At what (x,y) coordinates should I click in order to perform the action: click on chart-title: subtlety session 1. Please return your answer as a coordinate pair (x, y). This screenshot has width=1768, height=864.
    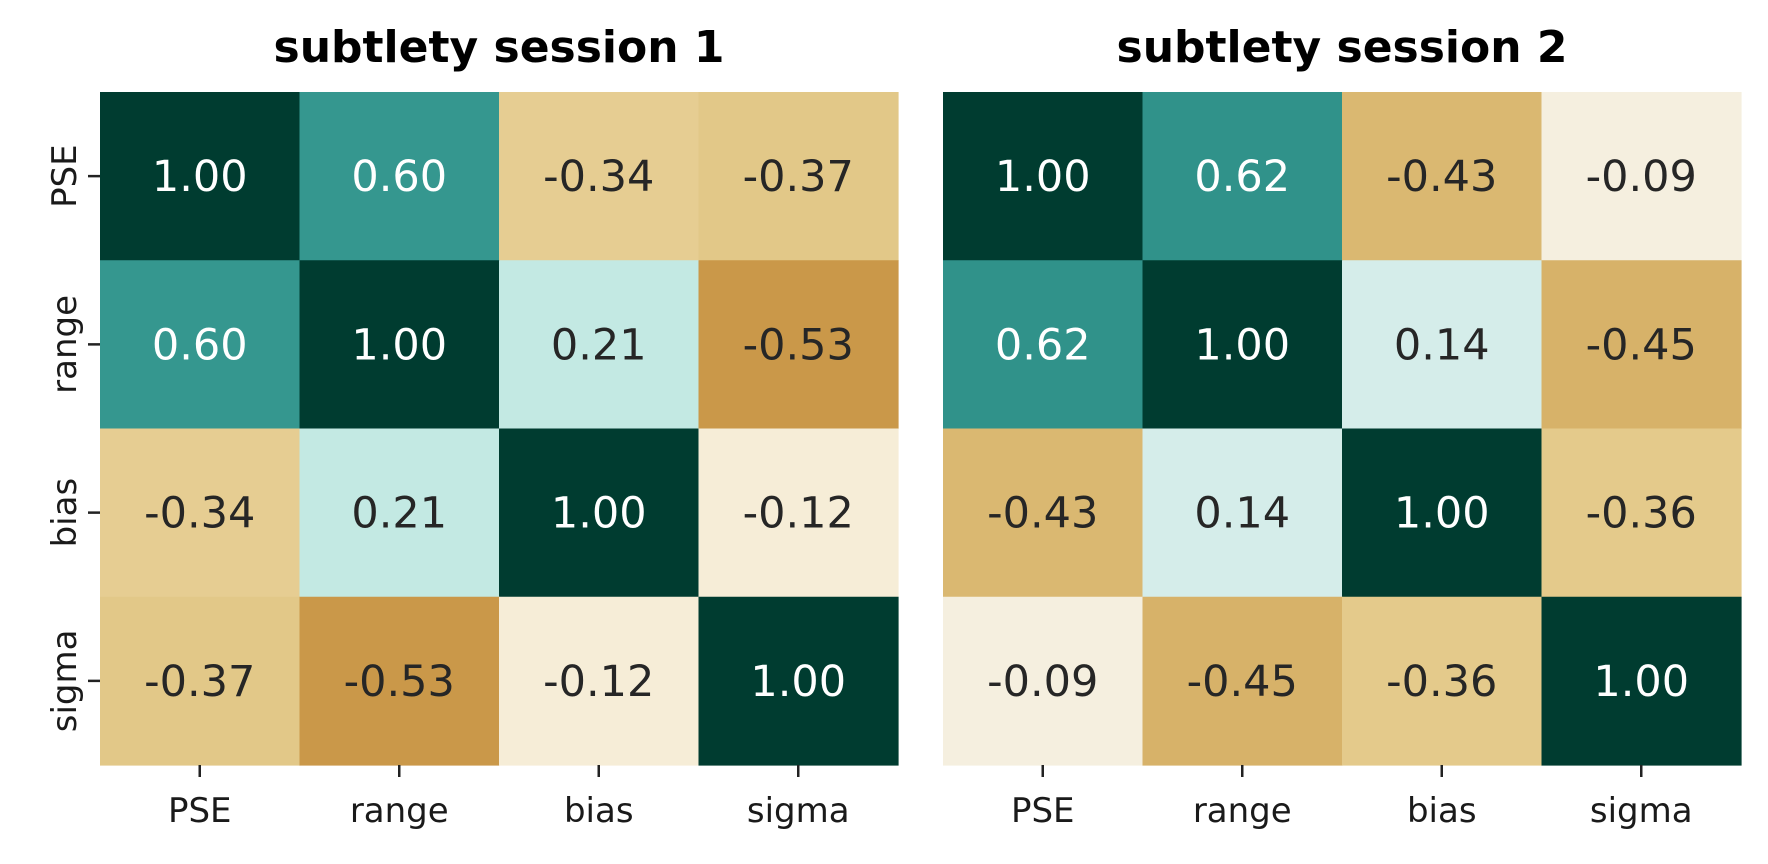
    Looking at the image, I should click on (499, 47).